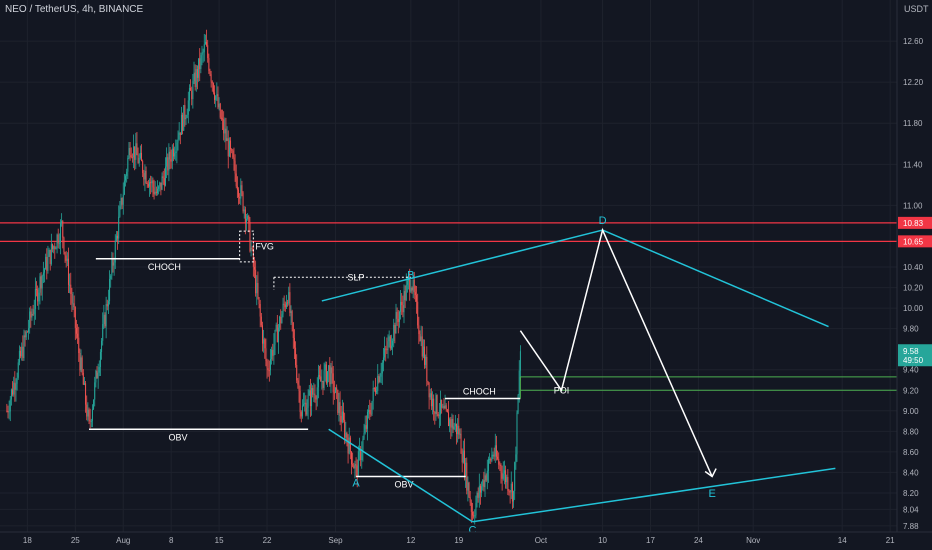 The width and height of the screenshot is (932, 550). I want to click on x-tick-label: 21, so click(890, 540).